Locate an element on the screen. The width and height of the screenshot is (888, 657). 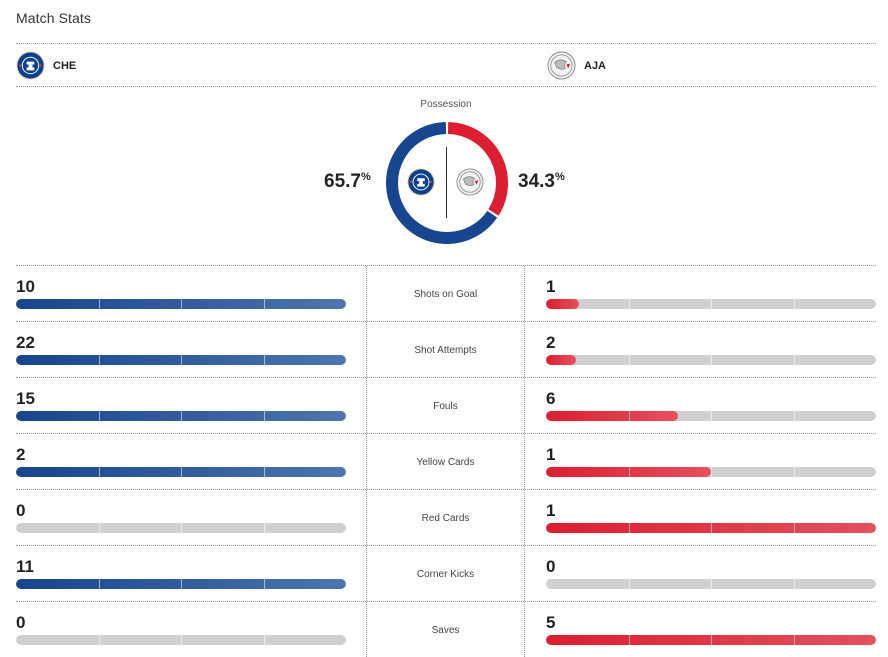
donut-divider is located at coordinates (446, 182).